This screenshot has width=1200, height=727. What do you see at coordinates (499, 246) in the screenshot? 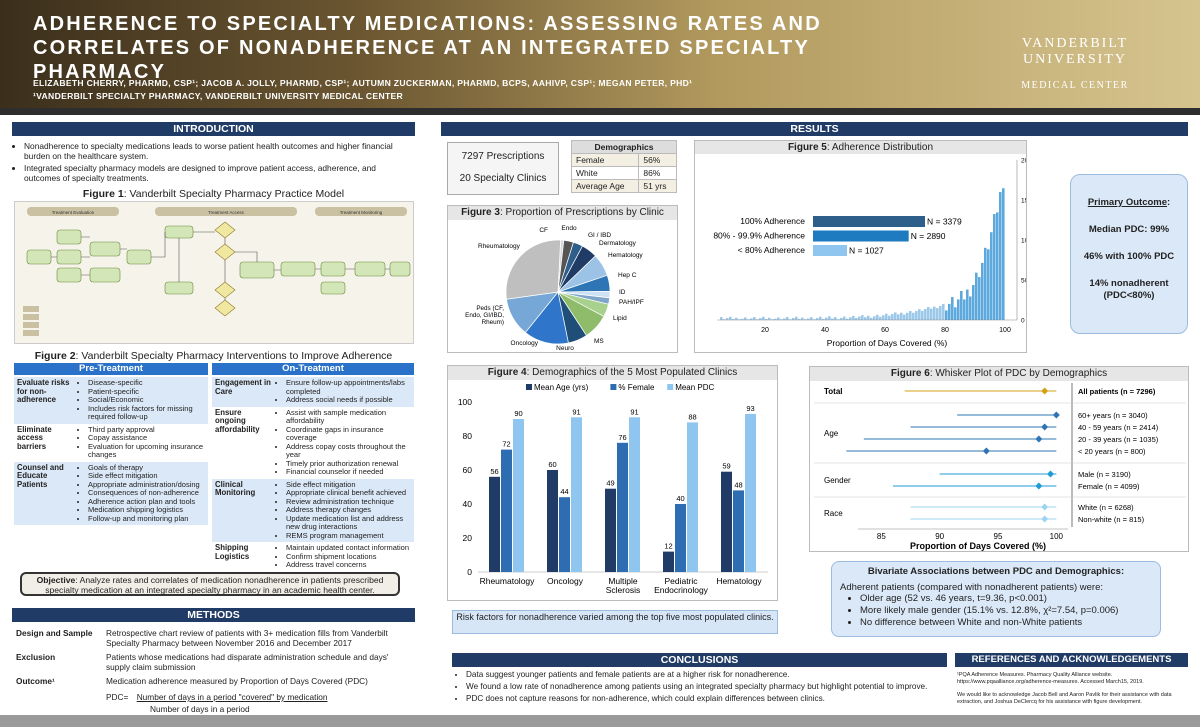
I see `pie-label: Rheumatology` at bounding box center [499, 246].